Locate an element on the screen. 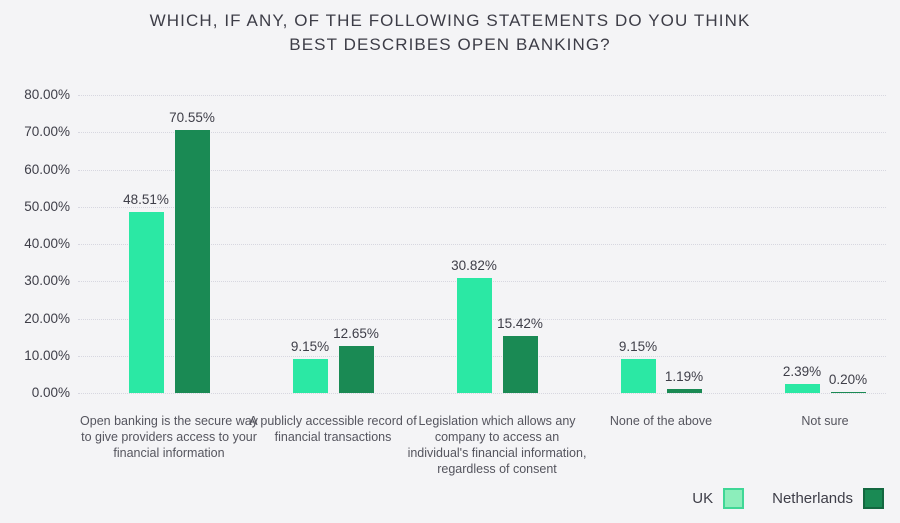 The image size is (900, 523). legend: UK Netherlands is located at coordinates (788, 498).